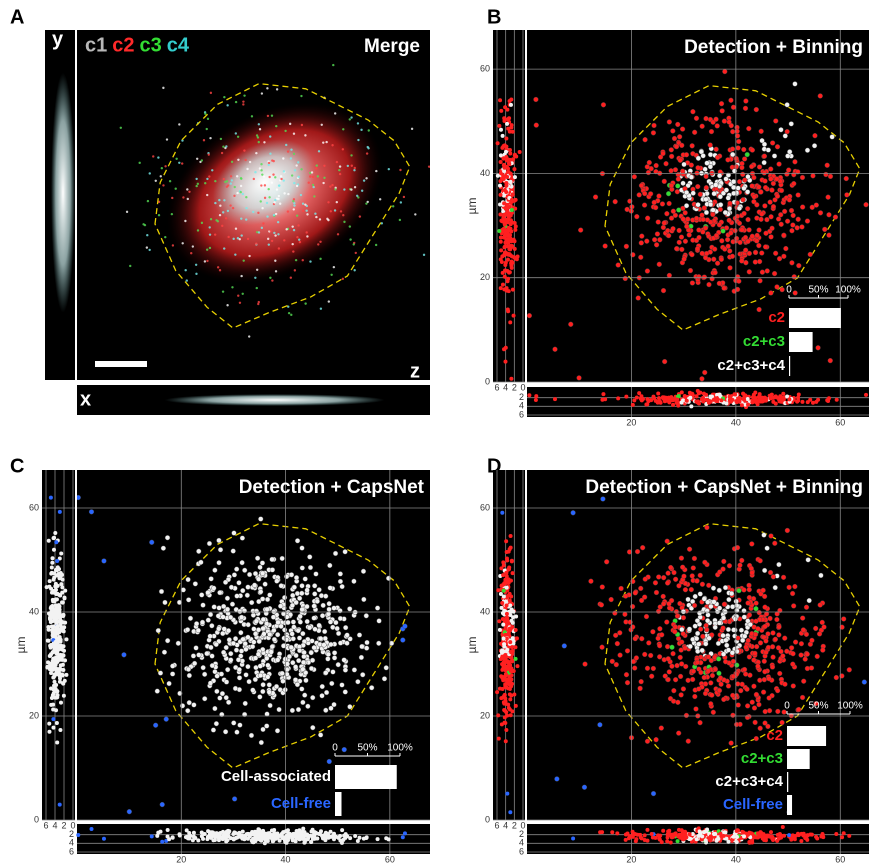 The height and width of the screenshot is (863, 869). What do you see at coordinates (521, 834) in the screenshot?
I see `z-tick-label: 2` at bounding box center [521, 834].